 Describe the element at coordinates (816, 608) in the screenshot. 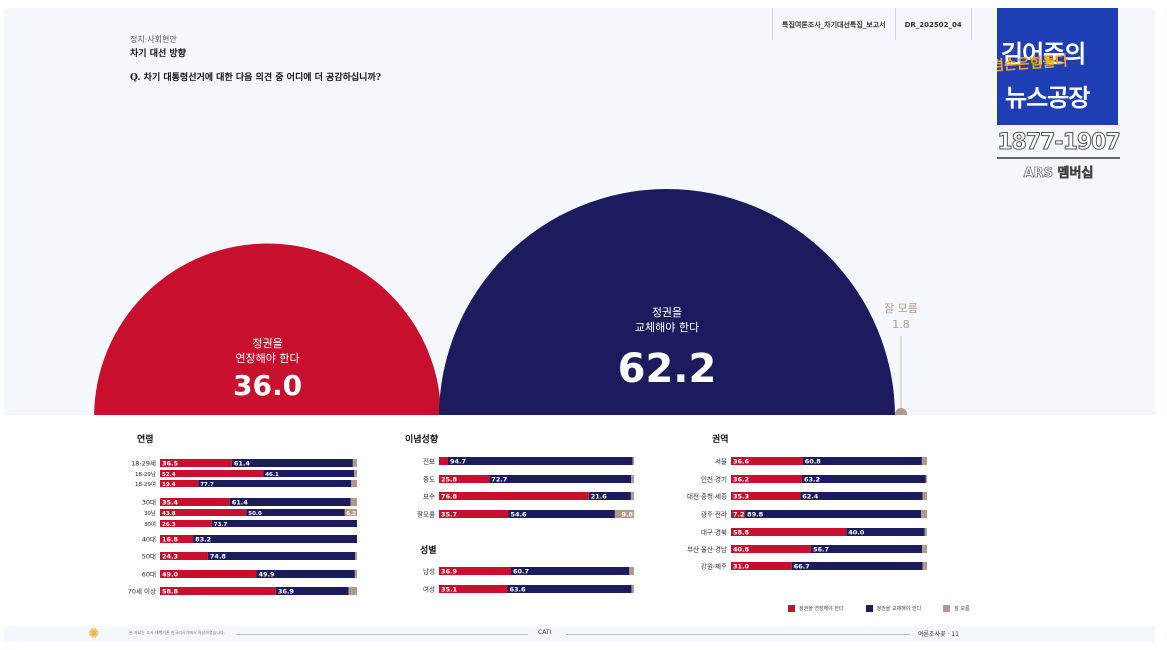

I see `legend-item-extend: 정권을 연장해야 한다` at that location.